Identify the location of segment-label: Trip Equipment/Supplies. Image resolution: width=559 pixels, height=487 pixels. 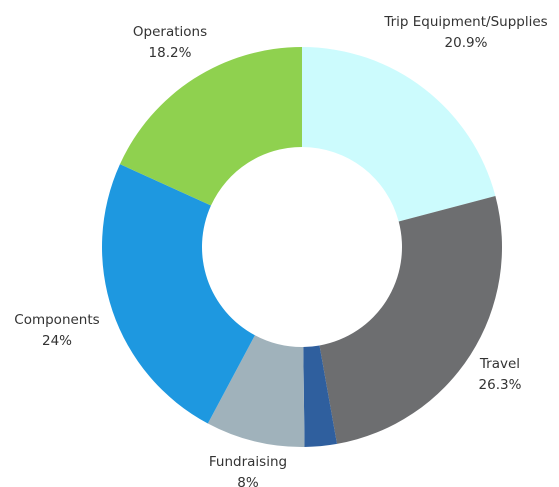
(465, 22).